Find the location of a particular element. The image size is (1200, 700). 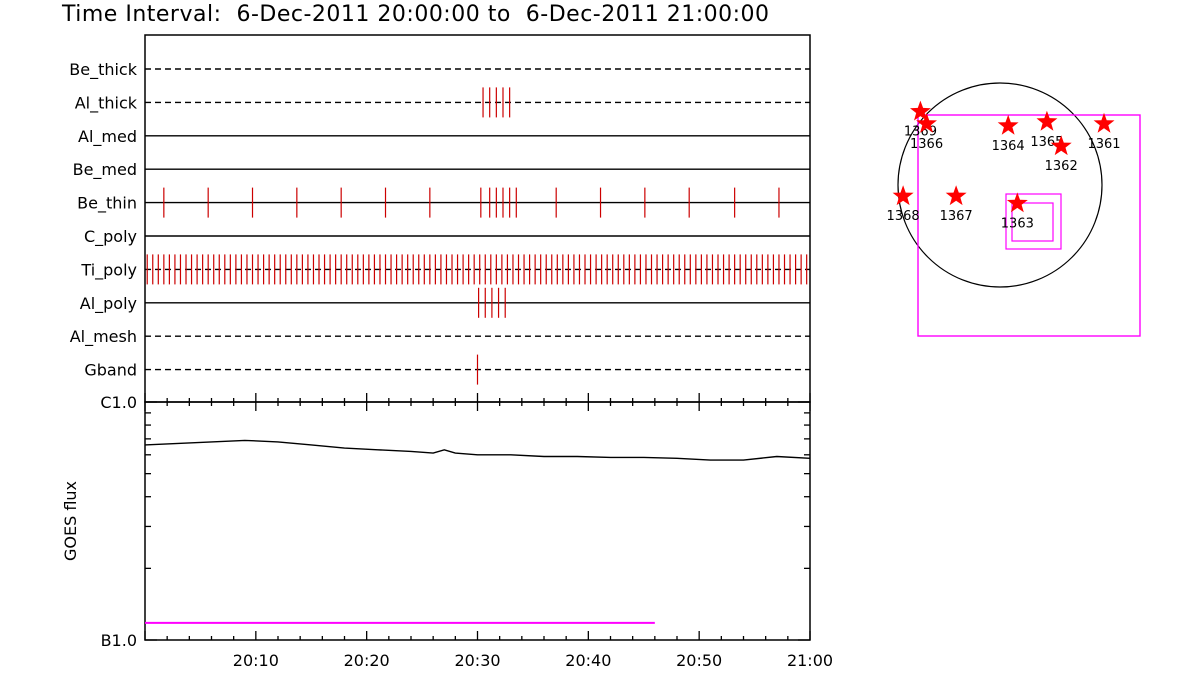

row-label: Al_thick is located at coordinates (106, 103).